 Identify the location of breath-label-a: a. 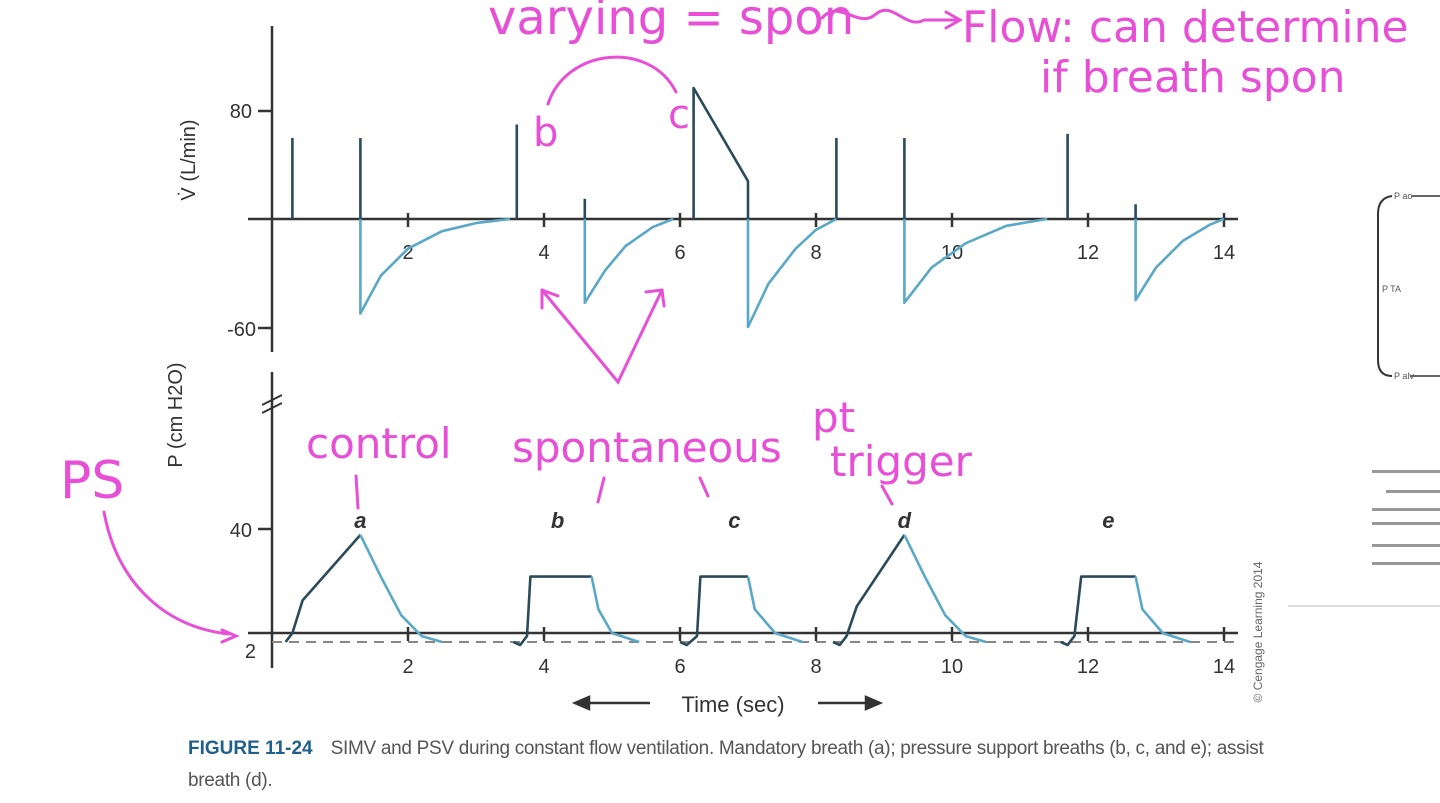
(360, 520).